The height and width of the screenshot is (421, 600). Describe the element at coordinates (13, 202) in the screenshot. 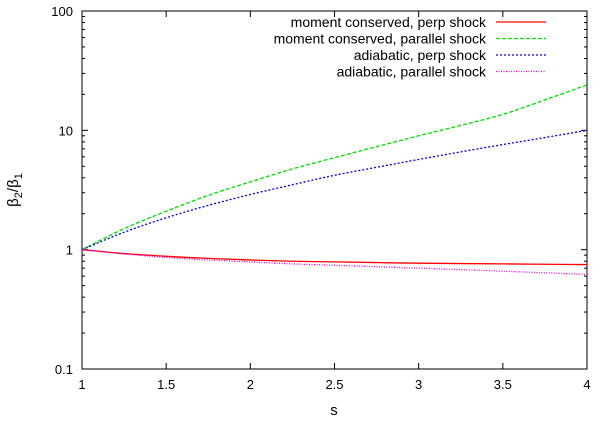

I see `y-axis-title-base: β` at that location.